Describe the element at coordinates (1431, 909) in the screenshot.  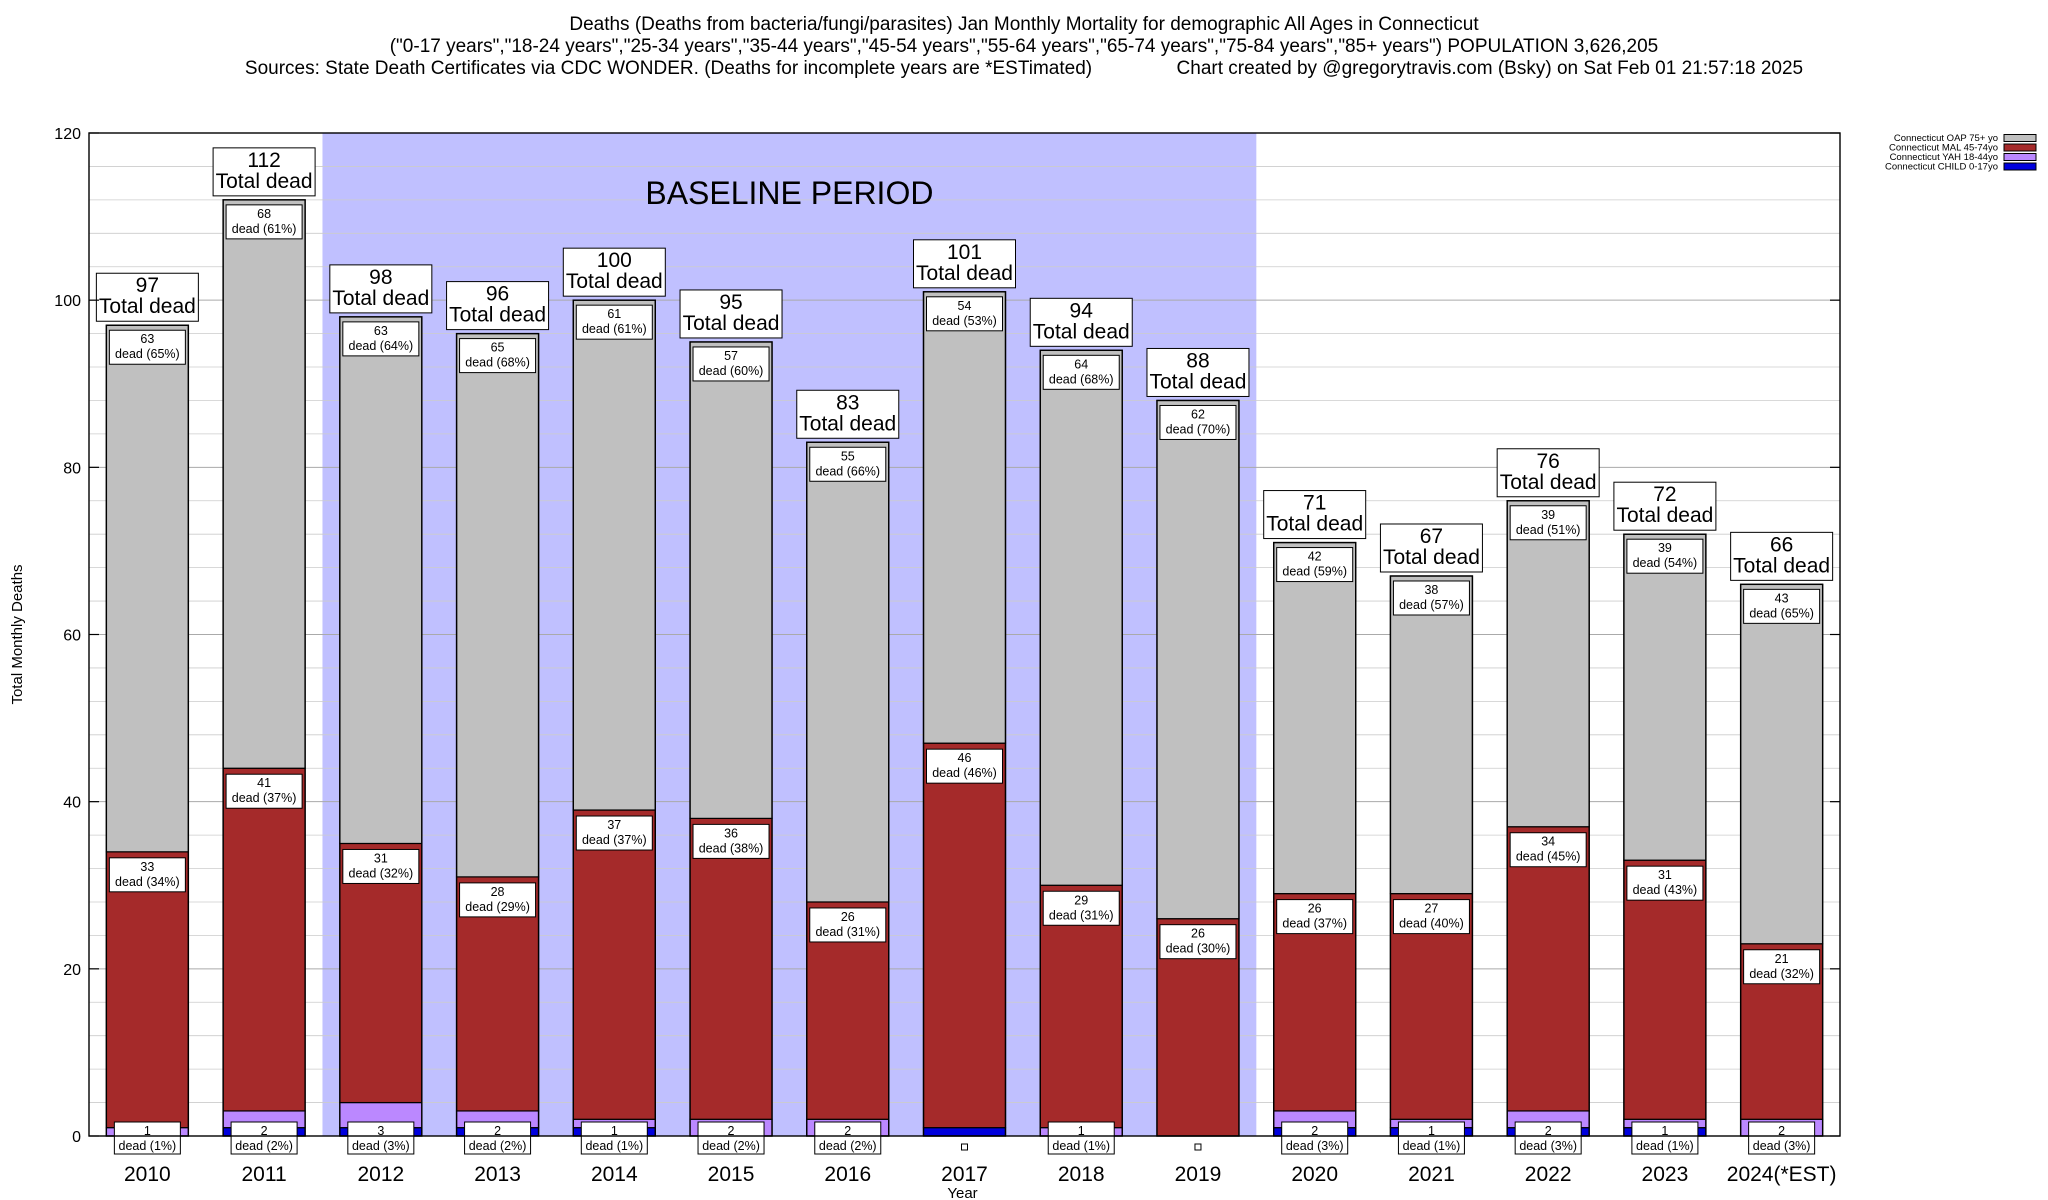
I see `segment-label: 27` at that location.